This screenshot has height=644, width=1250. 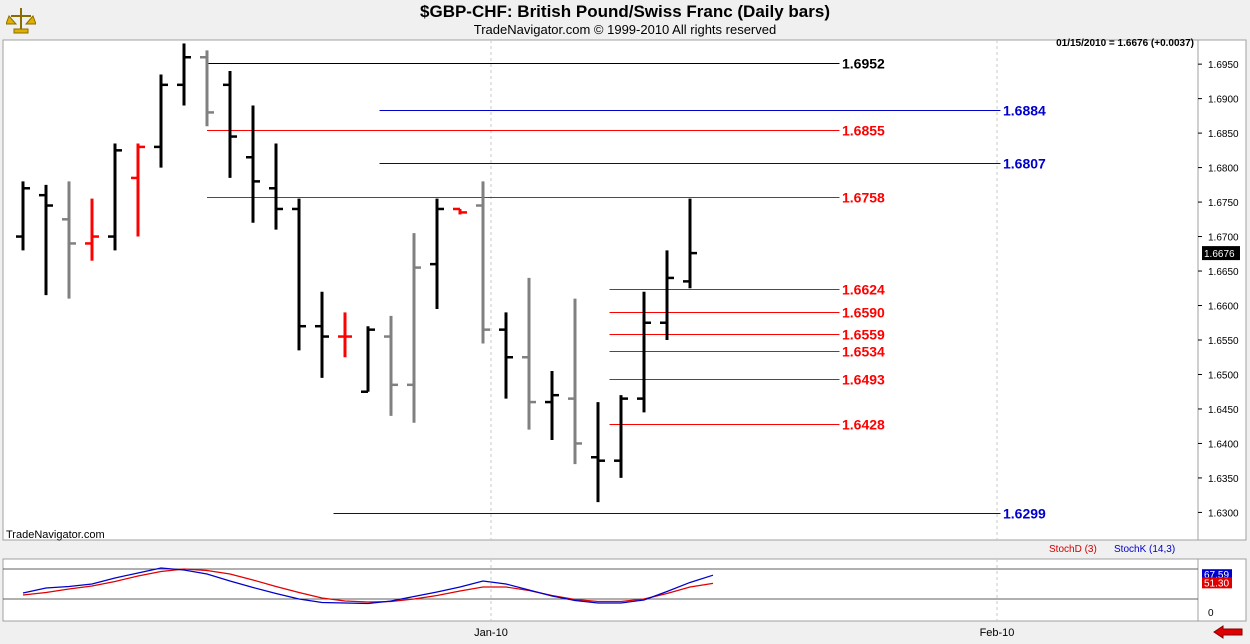 What do you see at coordinates (863, 352) in the screenshot?
I see `level-label: 1.6534` at bounding box center [863, 352].